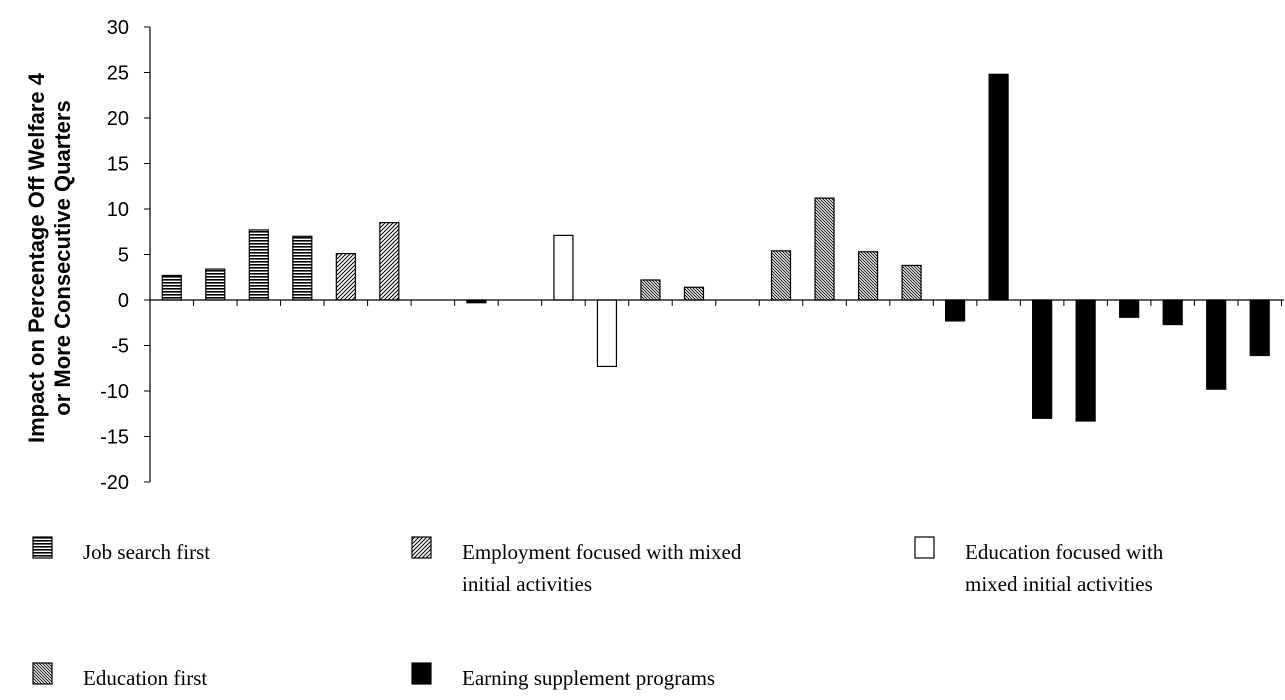 Image resolution: width=1285 pixels, height=700 pixels. Describe the element at coordinates (146, 552) in the screenshot. I see `legend-label: Job search first` at that location.